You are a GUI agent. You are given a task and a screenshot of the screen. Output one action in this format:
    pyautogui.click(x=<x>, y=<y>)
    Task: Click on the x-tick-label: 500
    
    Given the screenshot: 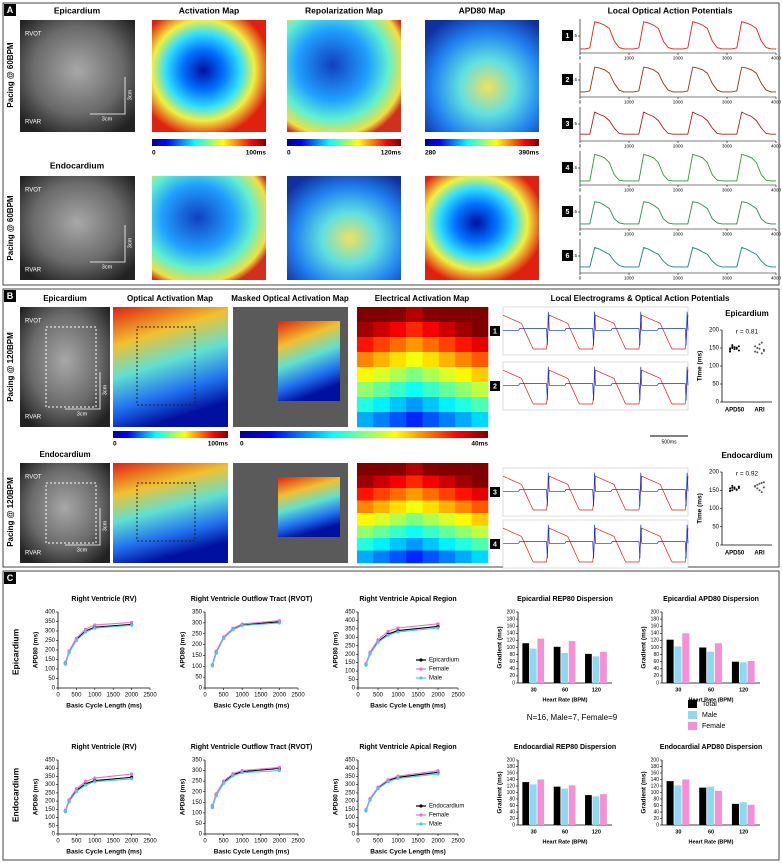 What is the action you would take?
    pyautogui.click(x=76, y=696)
    